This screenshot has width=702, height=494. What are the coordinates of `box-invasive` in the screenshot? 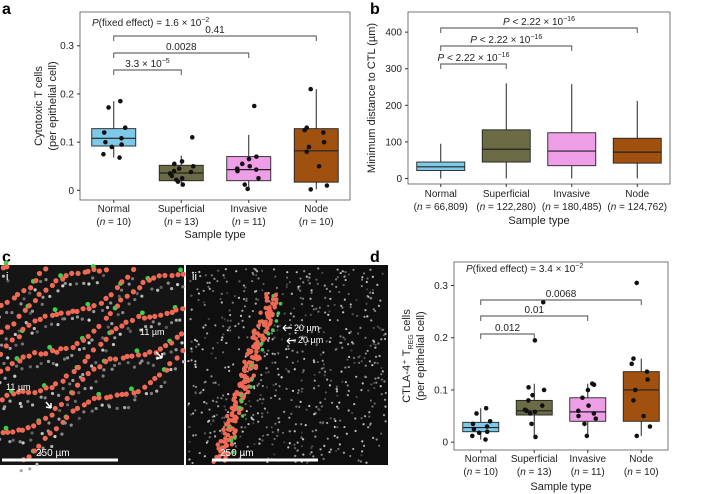 It's located at (588, 409).